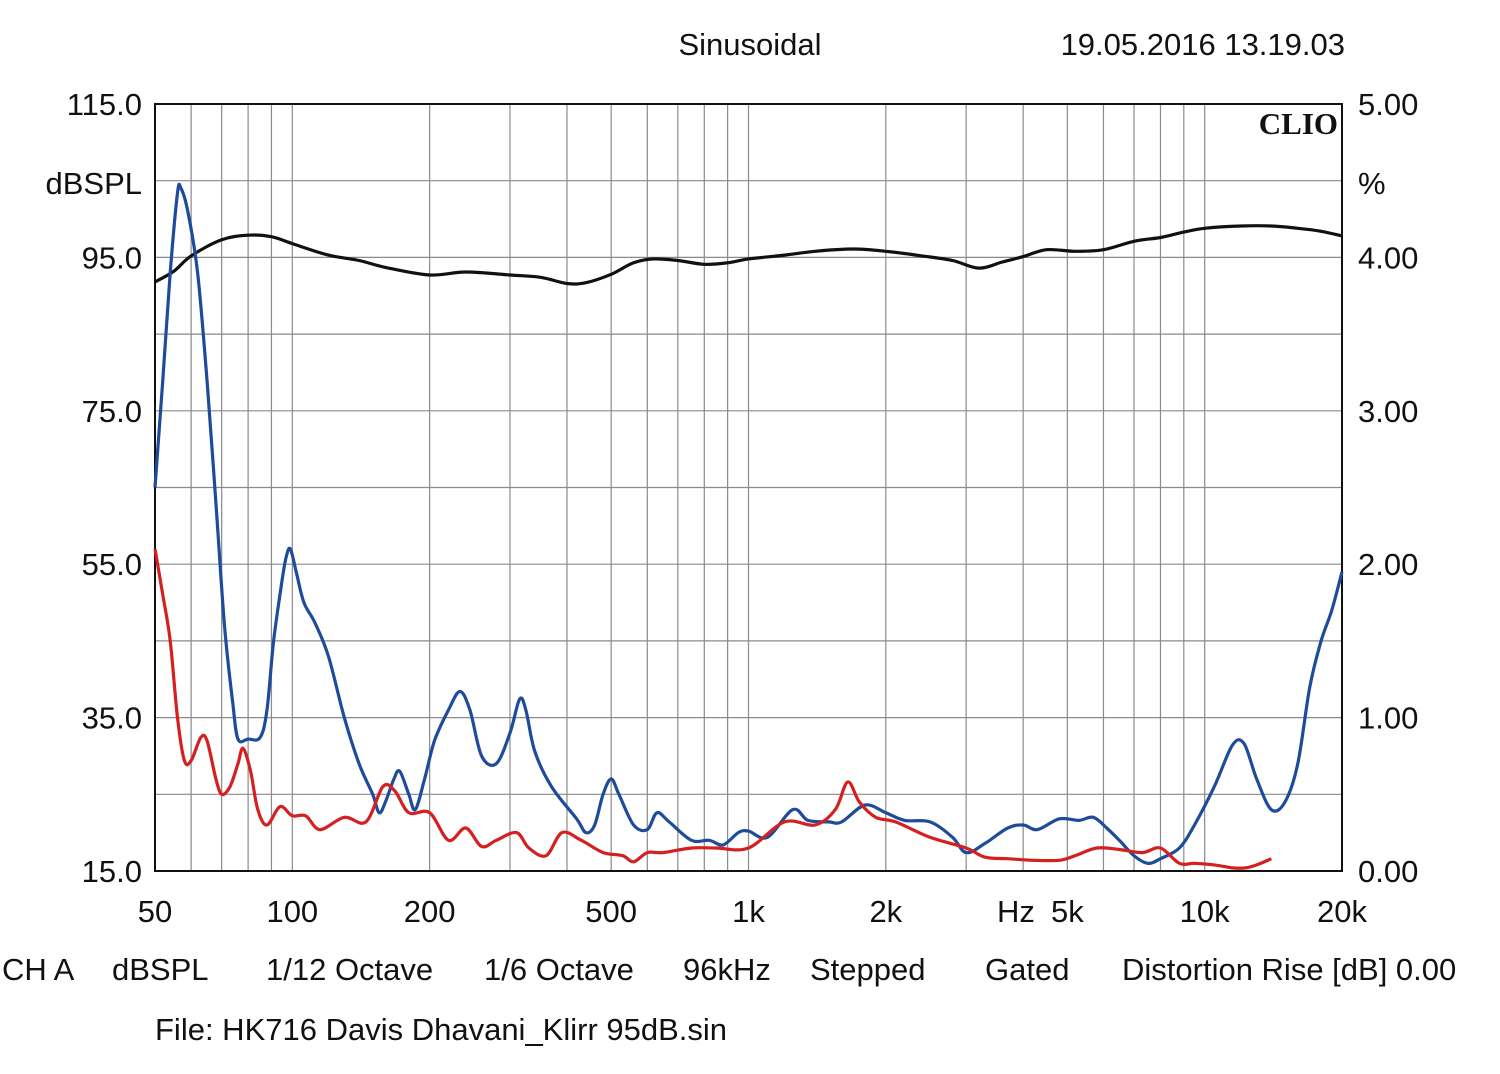  I want to click on y-left-tick-label: 15.0, so click(112, 871).